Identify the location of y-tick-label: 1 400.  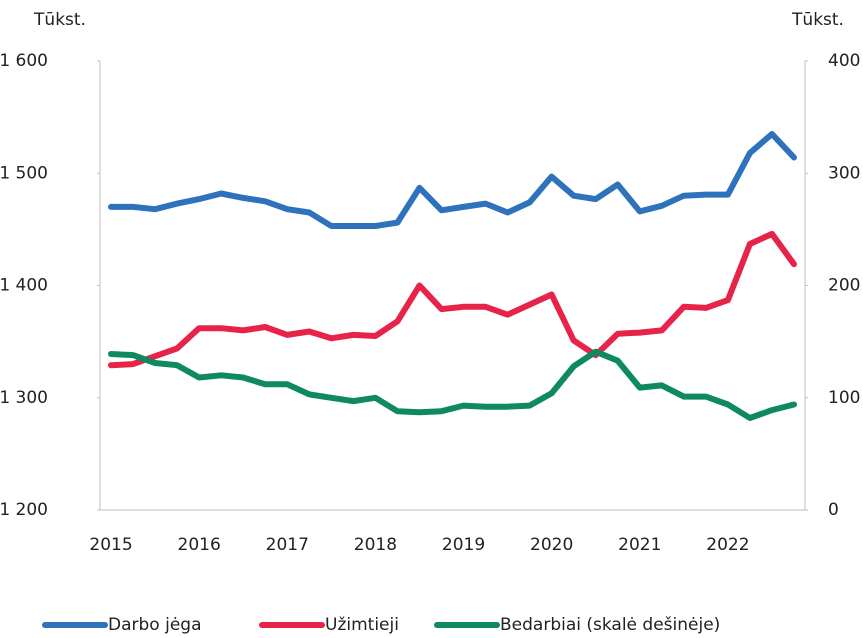
(24, 286).